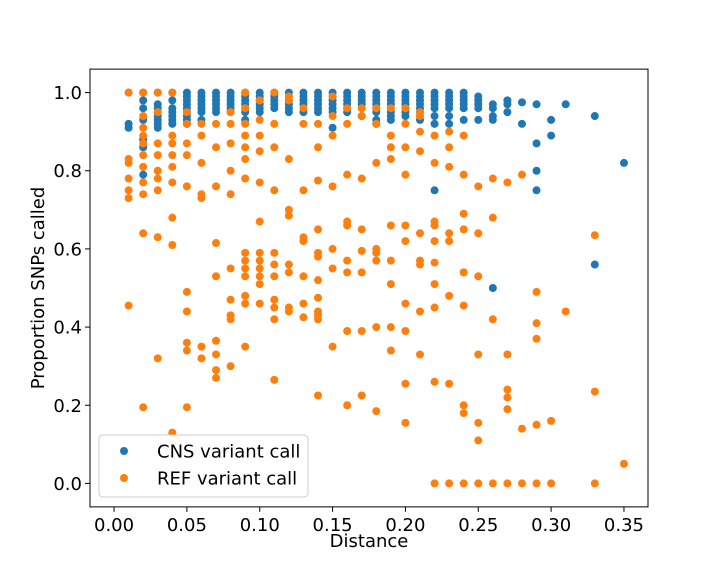 Image resolution: width=720 pixels, height=576 pixels. I want to click on legend-label-cns: CNS variant call, so click(228, 452).